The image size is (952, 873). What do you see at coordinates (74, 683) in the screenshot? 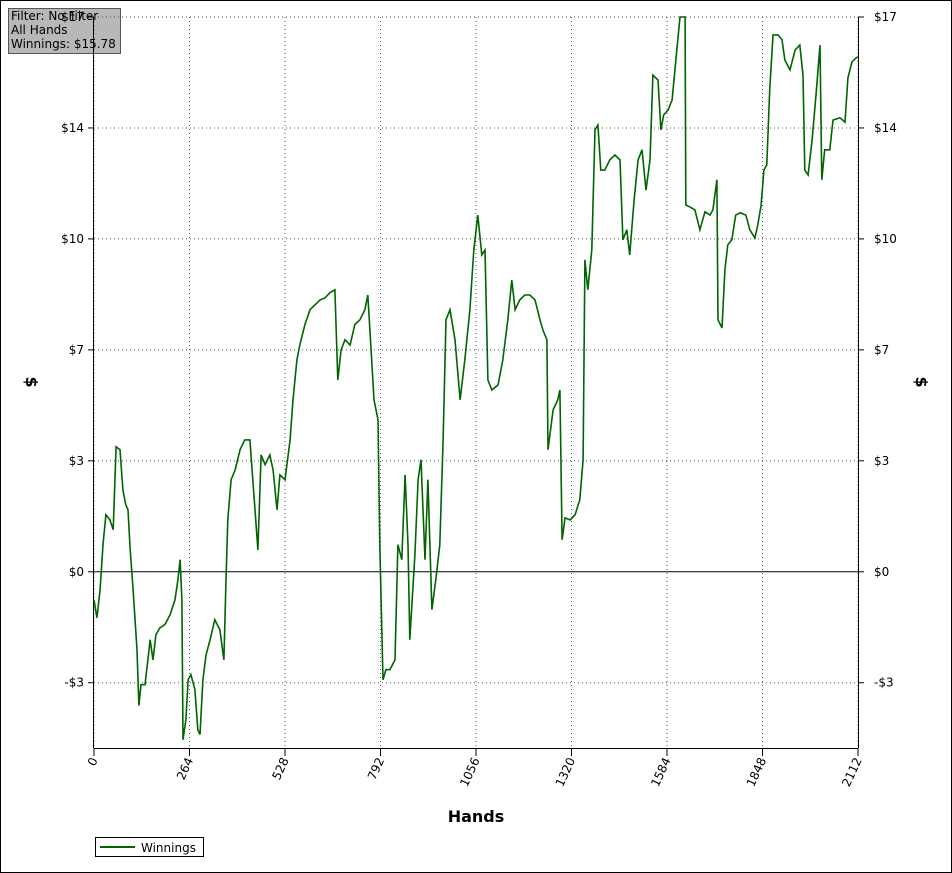
I see `y-tick-label: -$3` at bounding box center [74, 683].